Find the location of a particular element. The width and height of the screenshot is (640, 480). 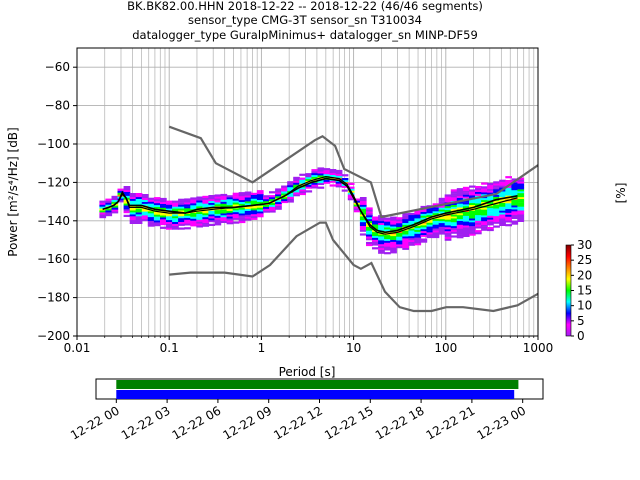

y-tick-label: −140 is located at coordinates (53, 221).